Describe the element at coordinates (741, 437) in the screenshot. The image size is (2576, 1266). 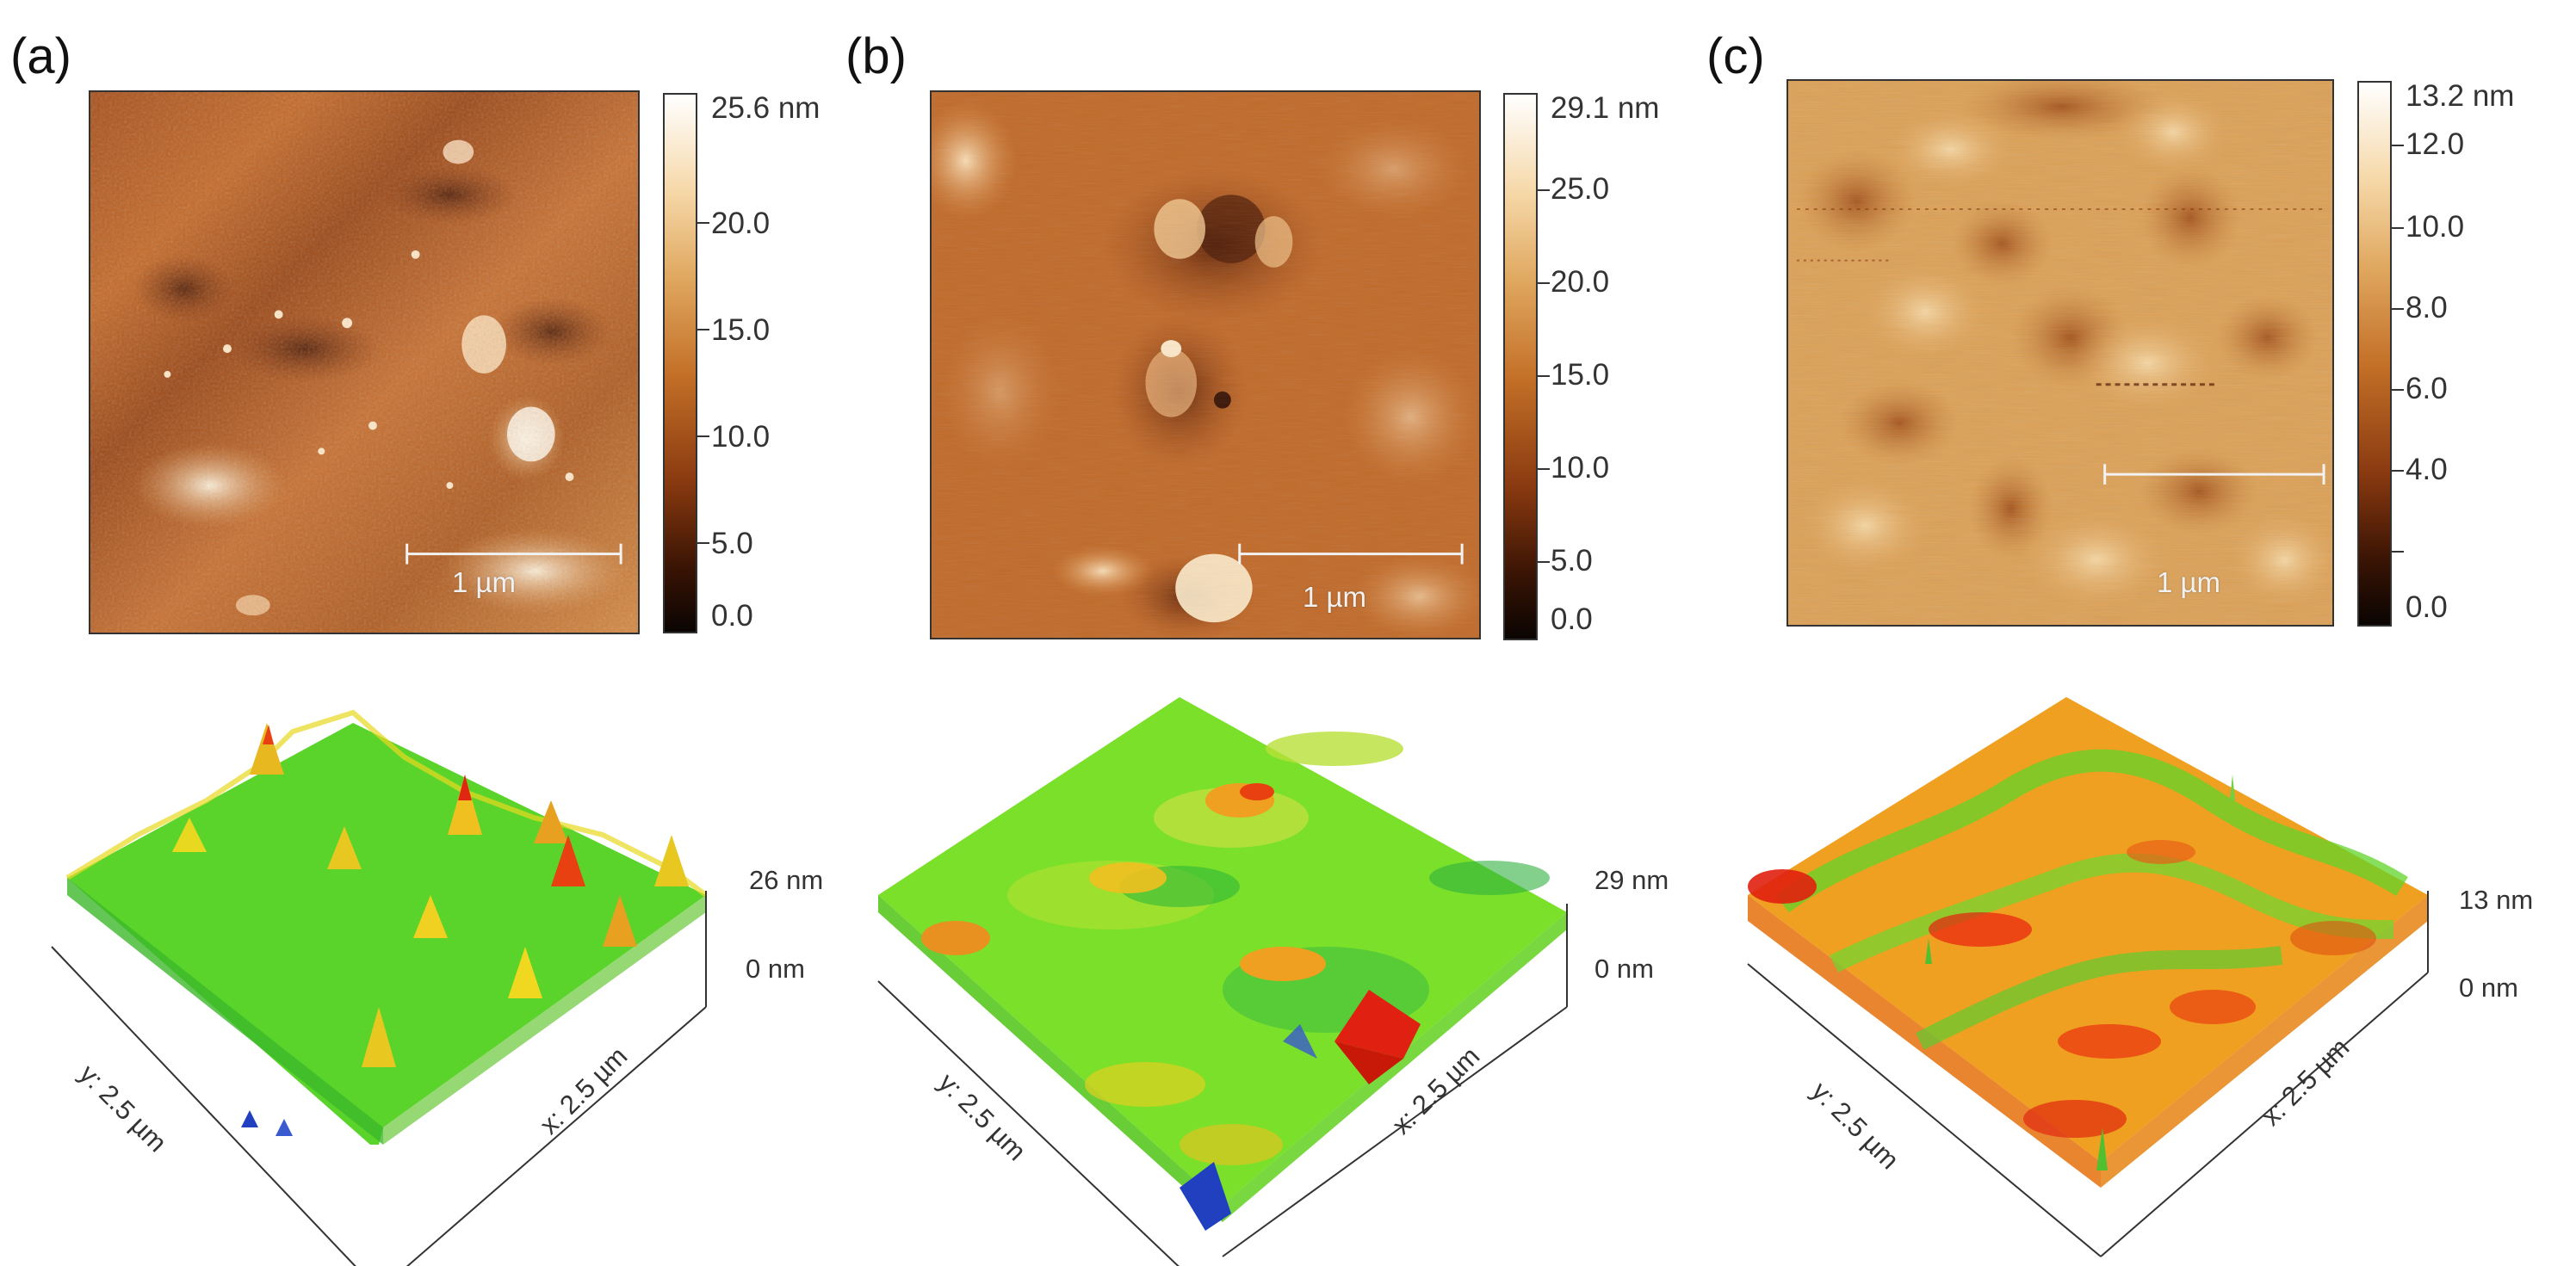
I see `colorbar-tick-a-10: 10.0` at that location.